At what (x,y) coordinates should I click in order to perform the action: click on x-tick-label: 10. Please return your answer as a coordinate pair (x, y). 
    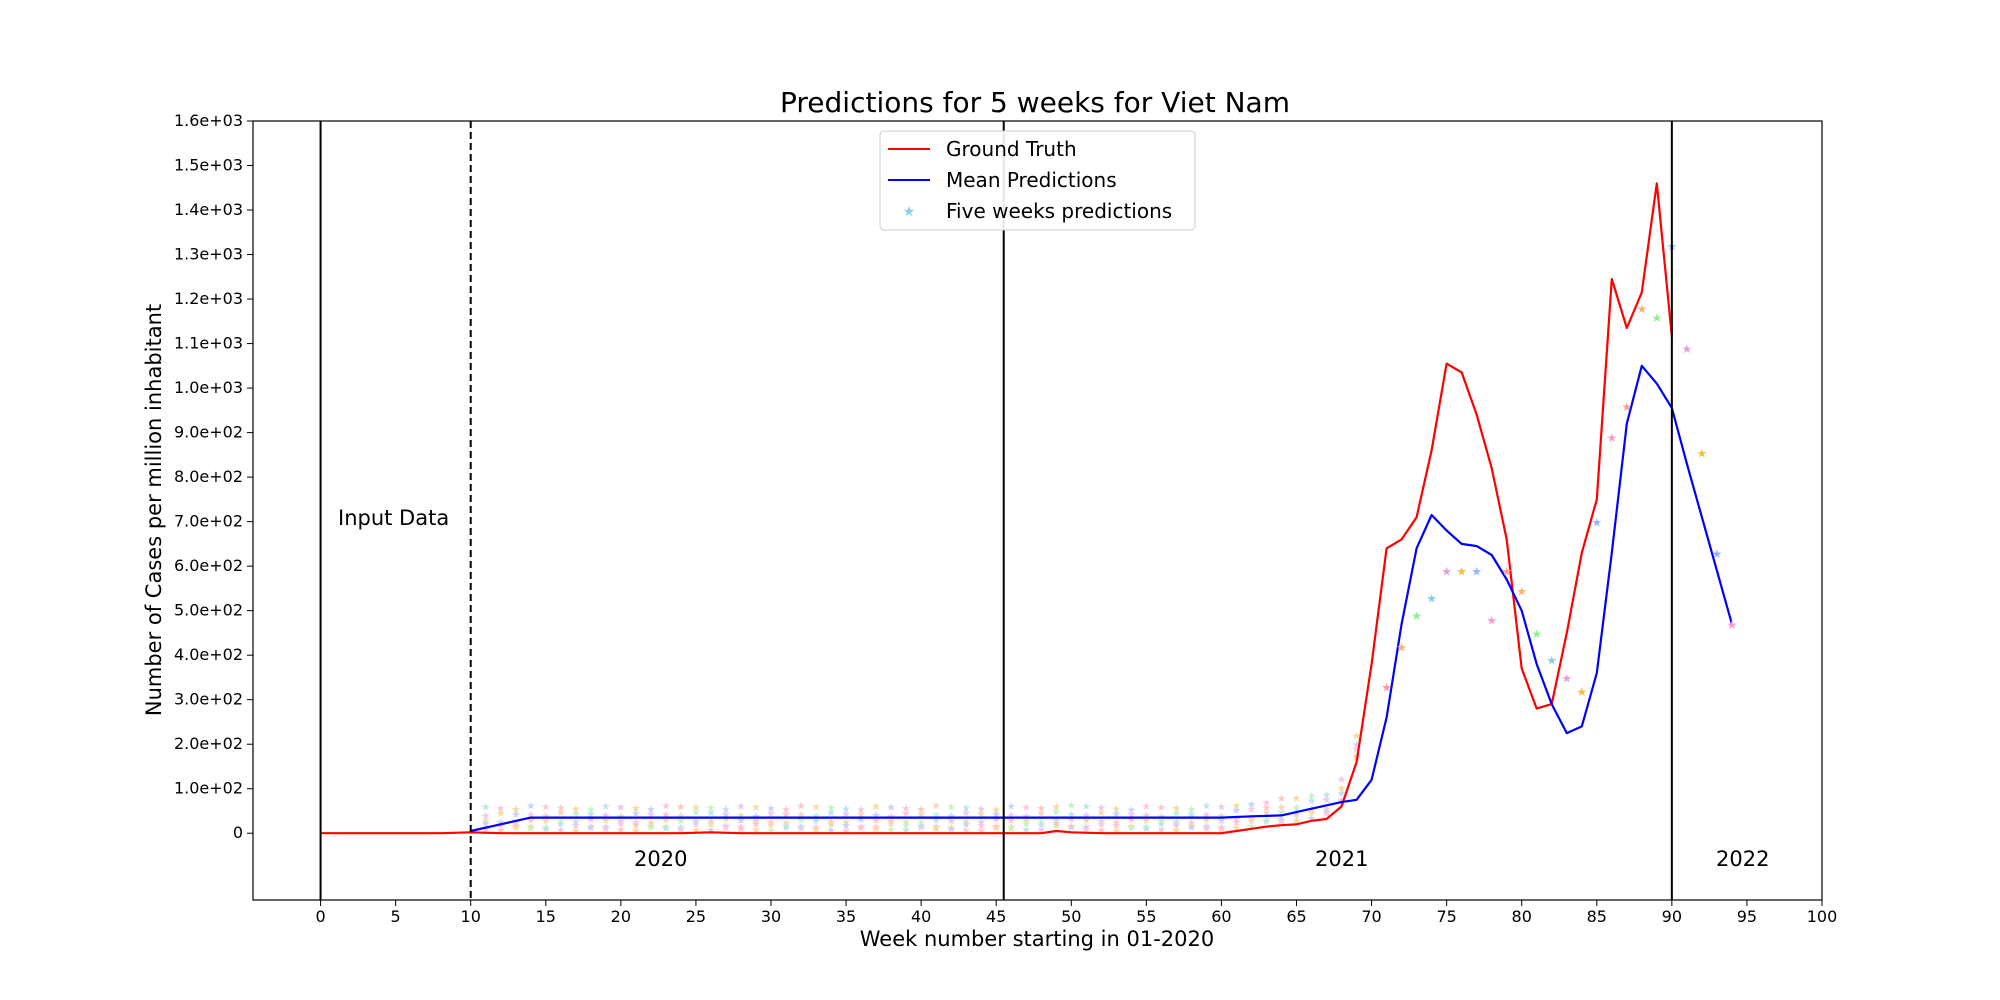
    Looking at the image, I should click on (471, 916).